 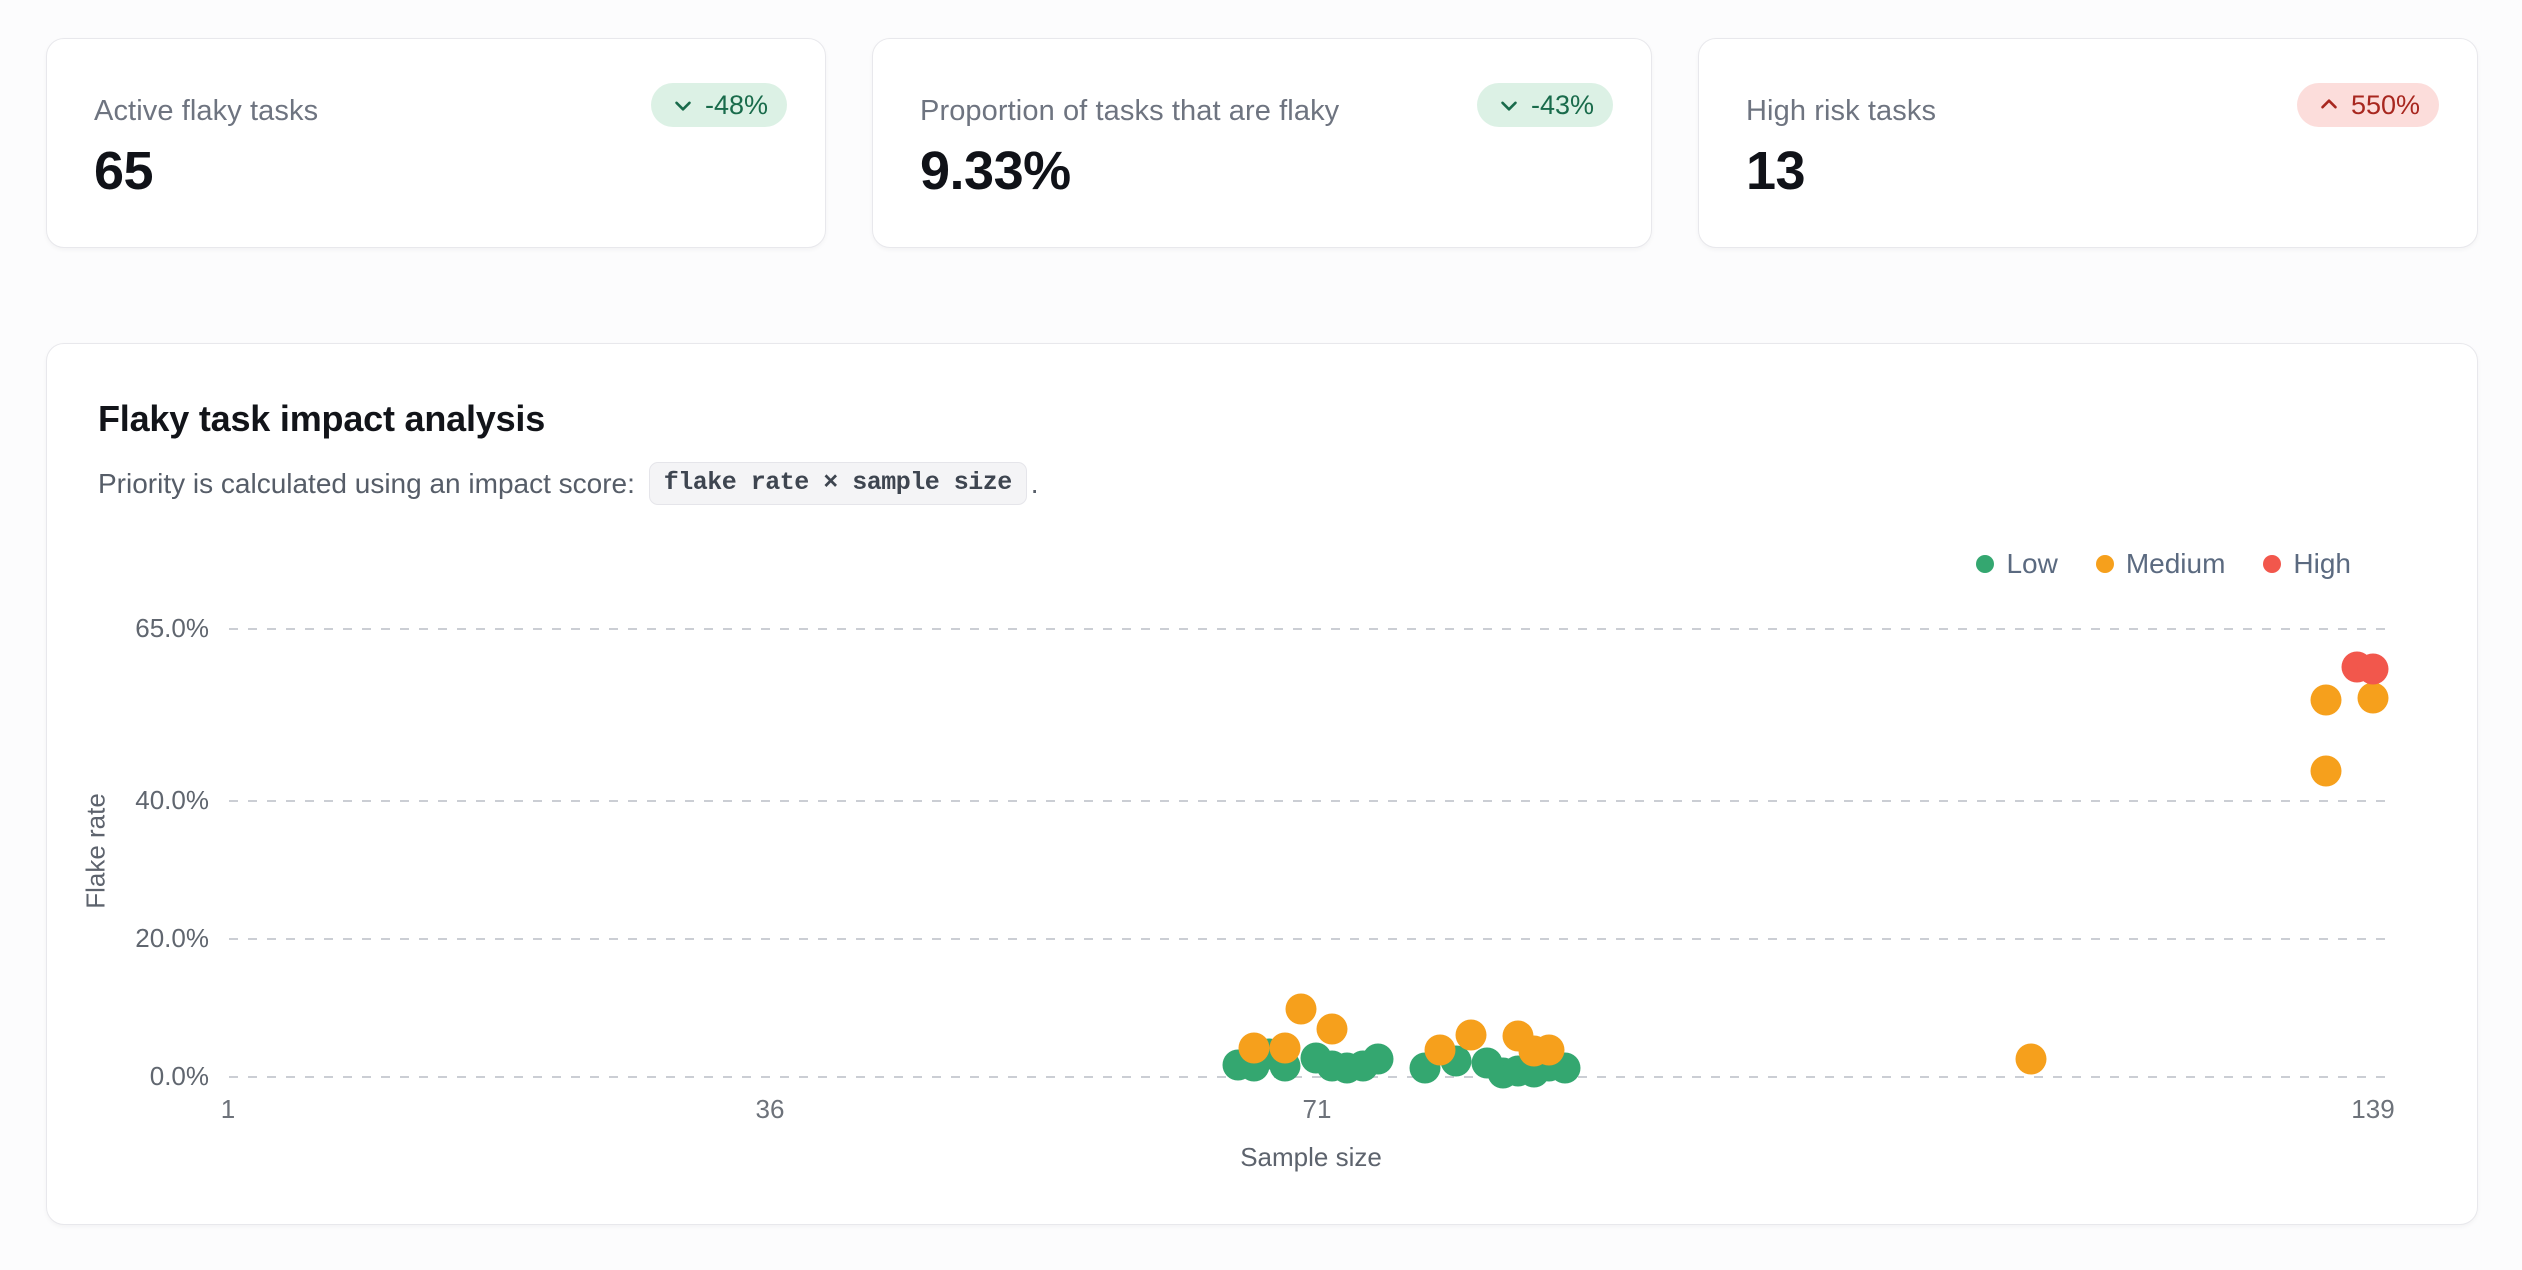 I want to click on legend-label: Low, so click(x=2032, y=563).